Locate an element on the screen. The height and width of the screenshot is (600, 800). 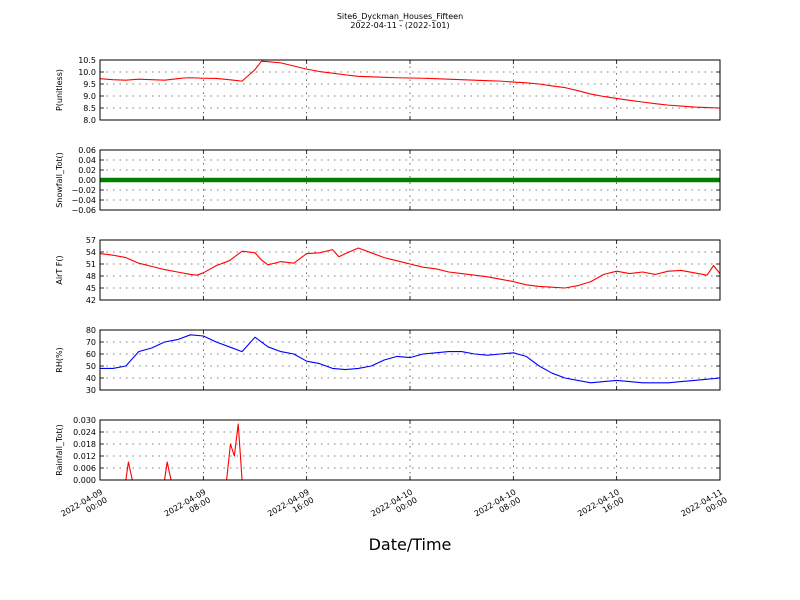
y-axis-label: RH(%) is located at coordinates (59, 359).